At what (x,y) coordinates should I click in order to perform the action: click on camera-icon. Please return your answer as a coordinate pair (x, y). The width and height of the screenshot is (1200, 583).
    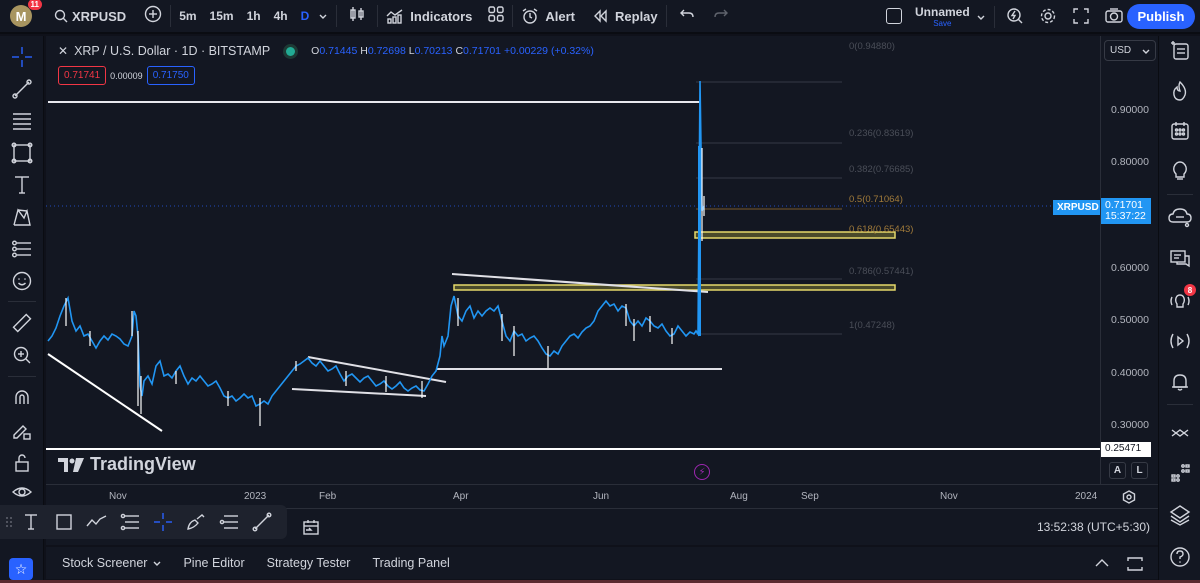
    Looking at the image, I should click on (1114, 16).